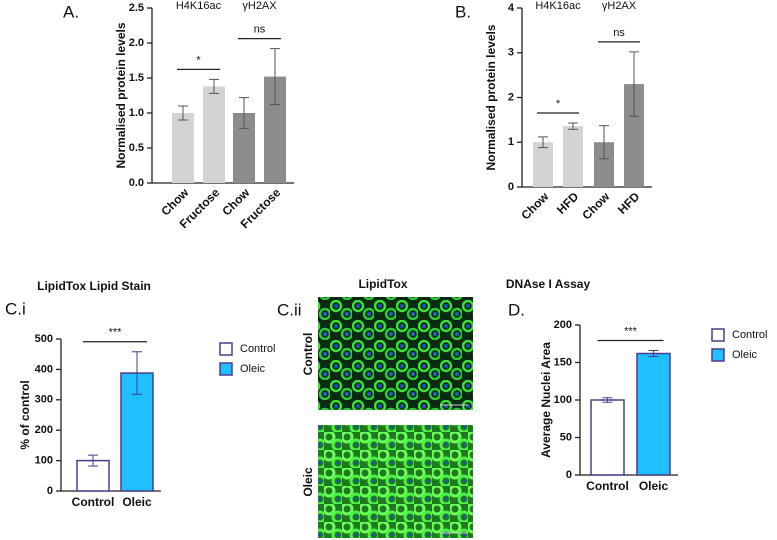 The width and height of the screenshot is (777, 540). I want to click on image-panel: LipidTox C.ii Control Oleic, so click(375, 407).